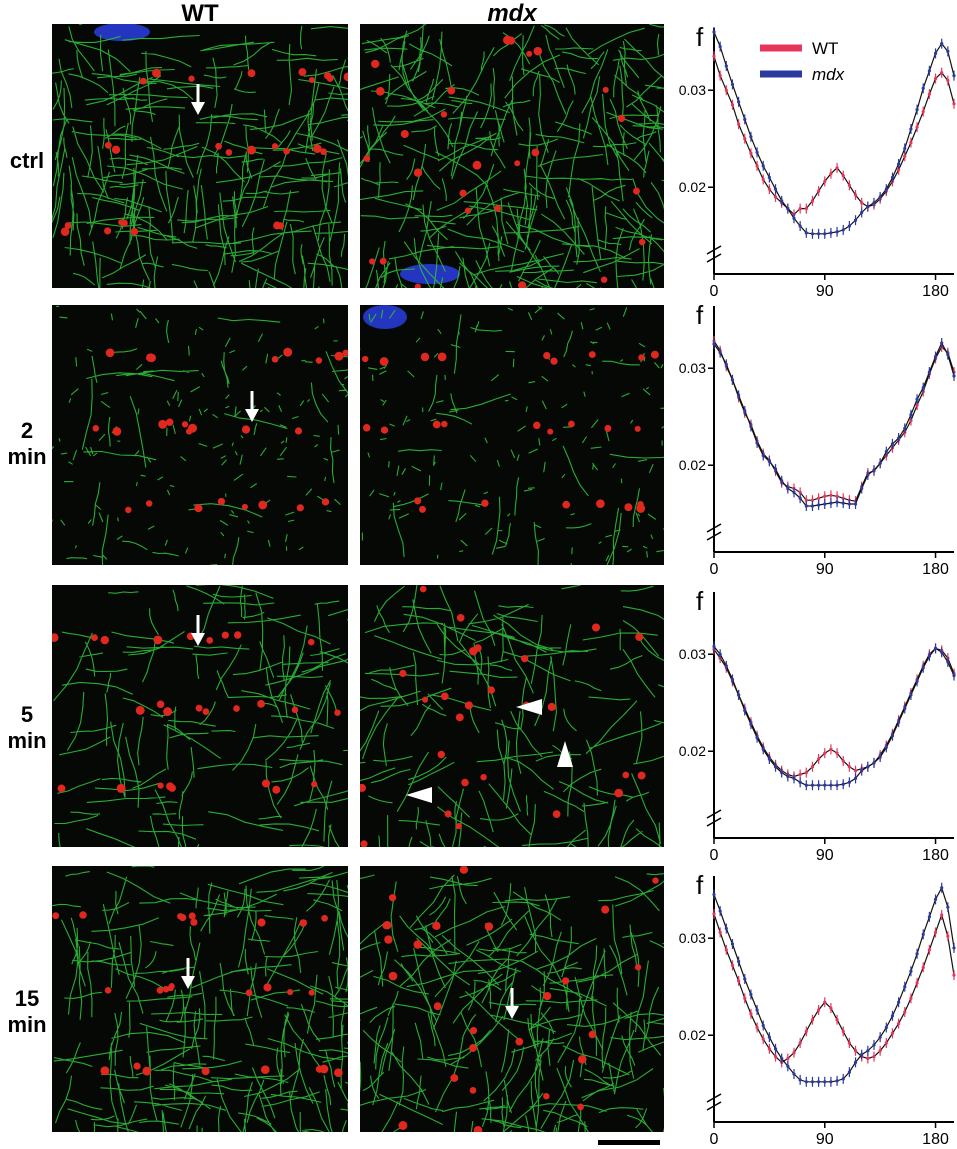 This screenshot has width=957, height=1149. I want to click on nucleus-blob, so click(385, 317).